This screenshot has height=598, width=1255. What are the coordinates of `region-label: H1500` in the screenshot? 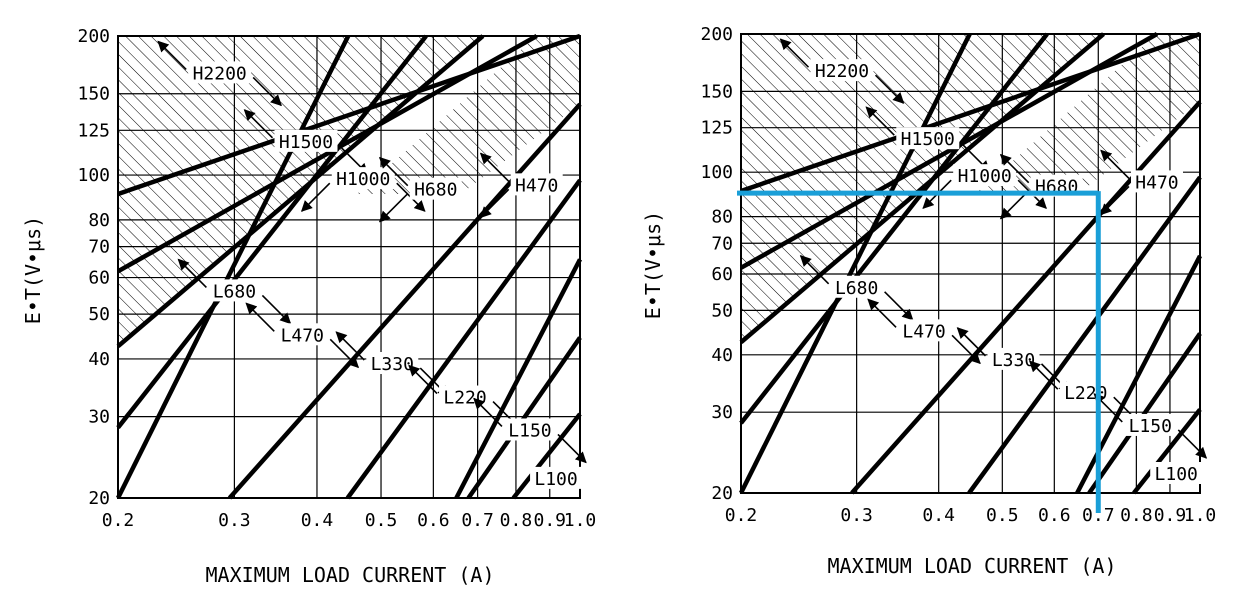 It's located at (306, 142).